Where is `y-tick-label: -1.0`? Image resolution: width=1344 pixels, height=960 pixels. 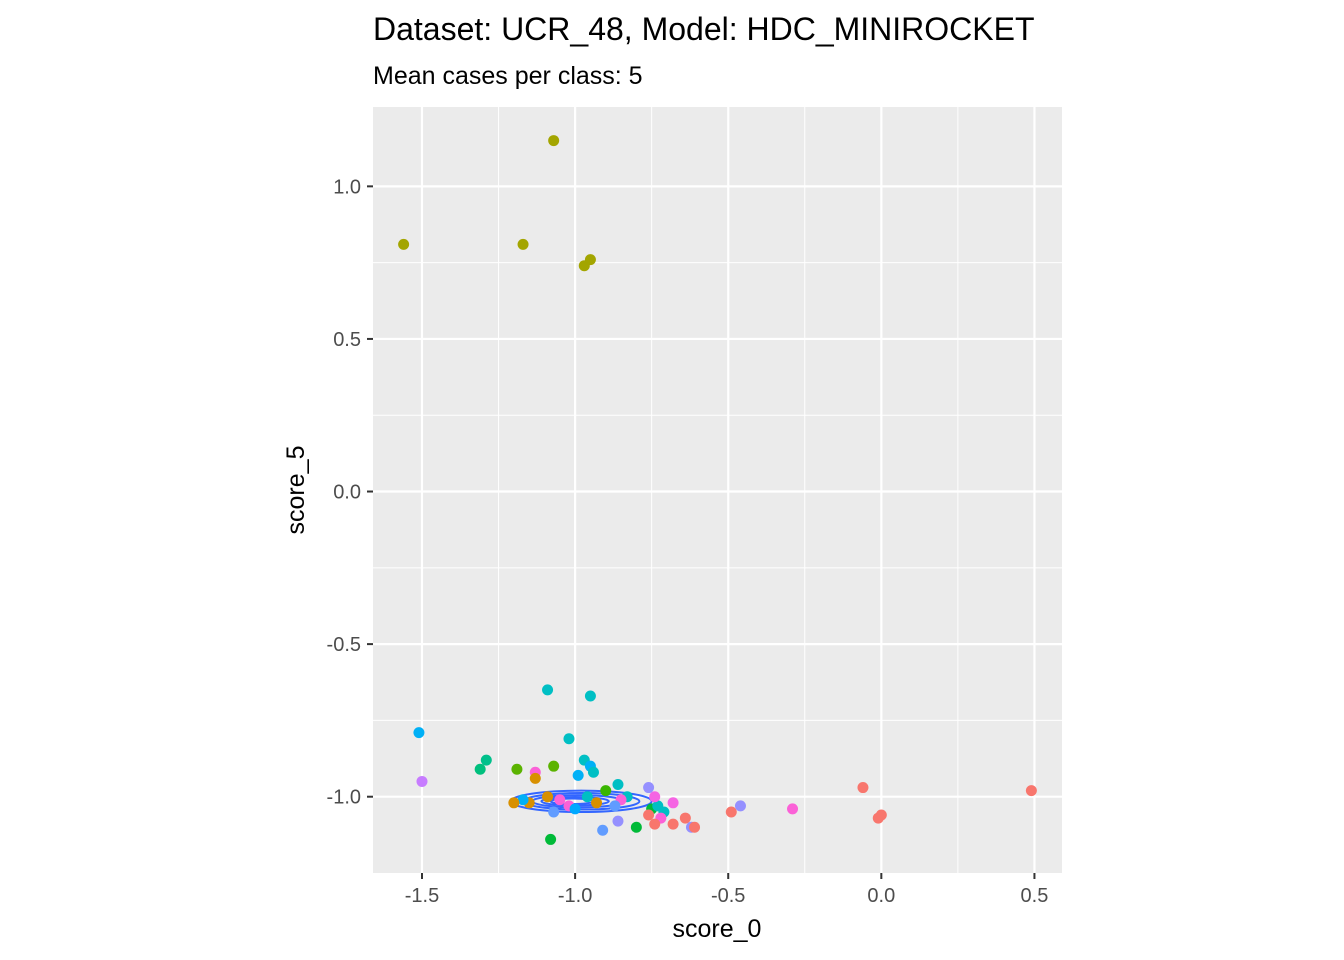 y-tick-label: -1.0 is located at coordinates (344, 798).